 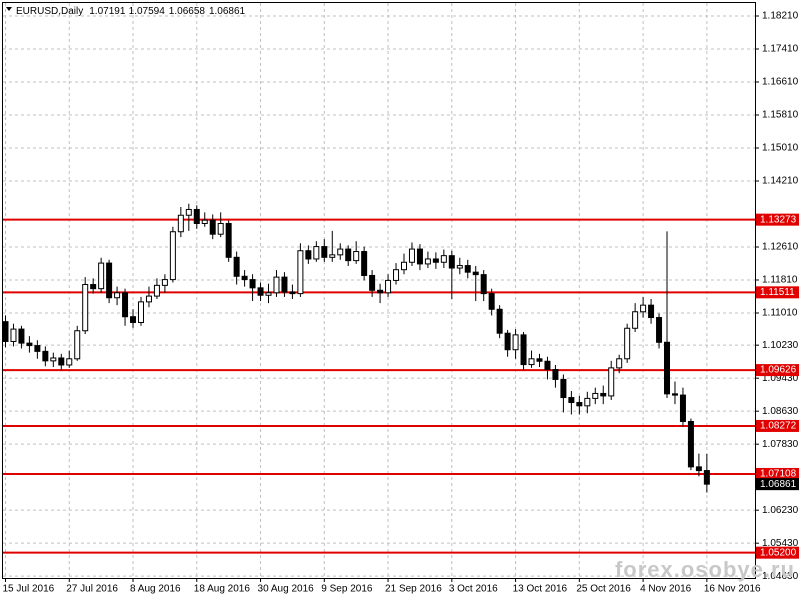 I want to click on open-value: 1.07191, so click(x=107, y=11).